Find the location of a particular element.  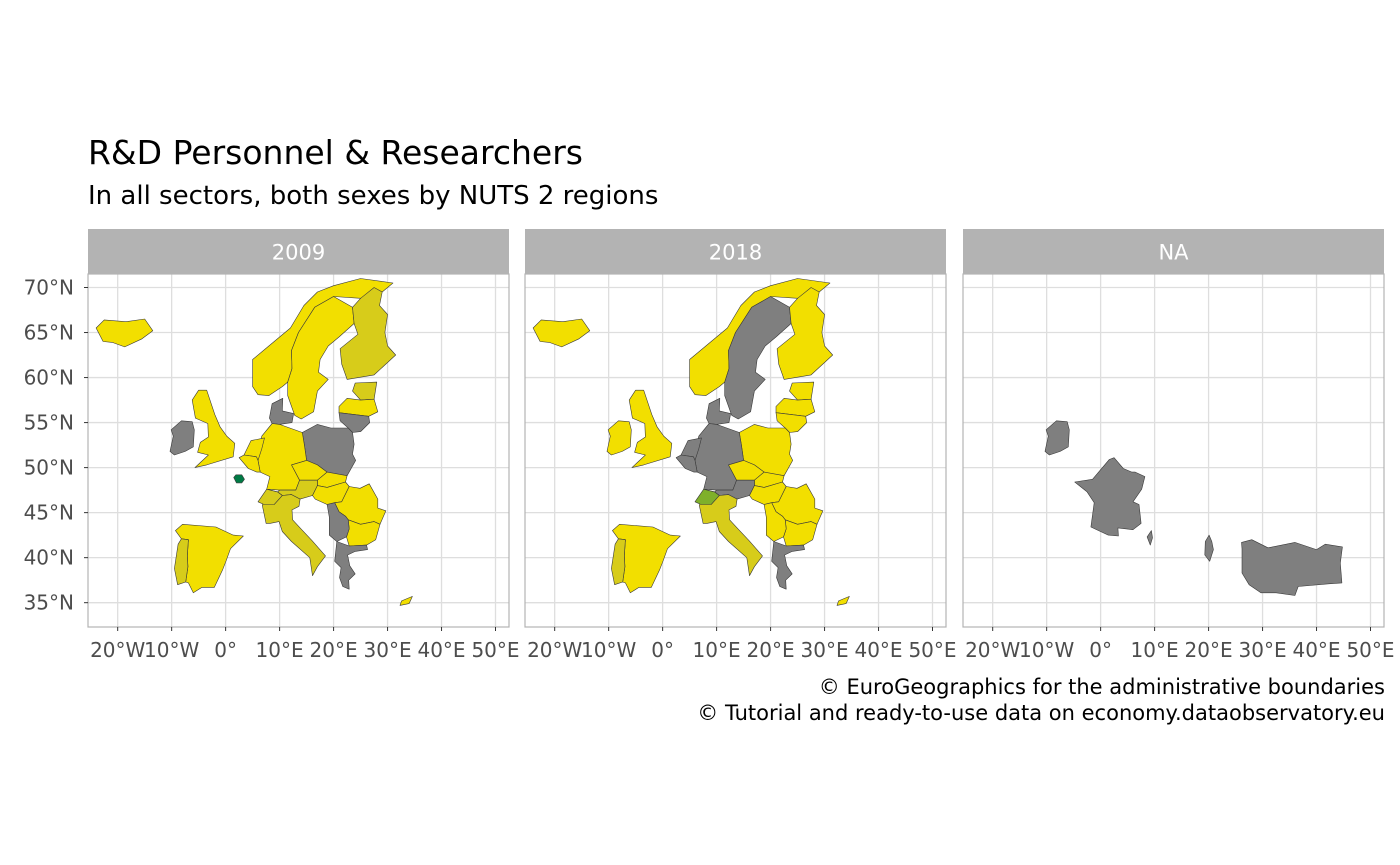

y-tick-label: 55°N is located at coordinates (49, 423).